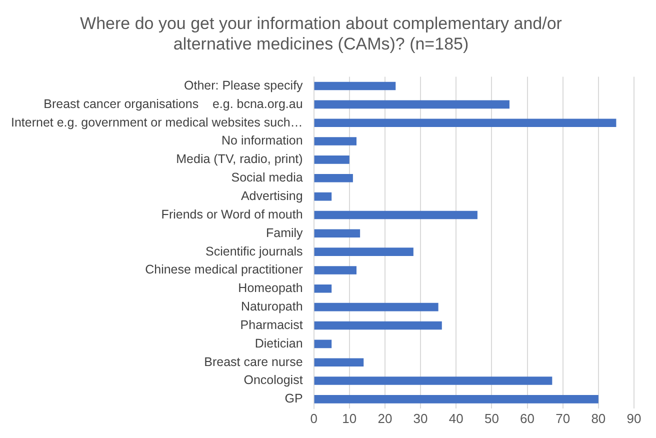 The height and width of the screenshot is (438, 656). Describe the element at coordinates (239, 159) in the screenshot. I see `y-tick-label: Media (TV, radio, print)` at that location.